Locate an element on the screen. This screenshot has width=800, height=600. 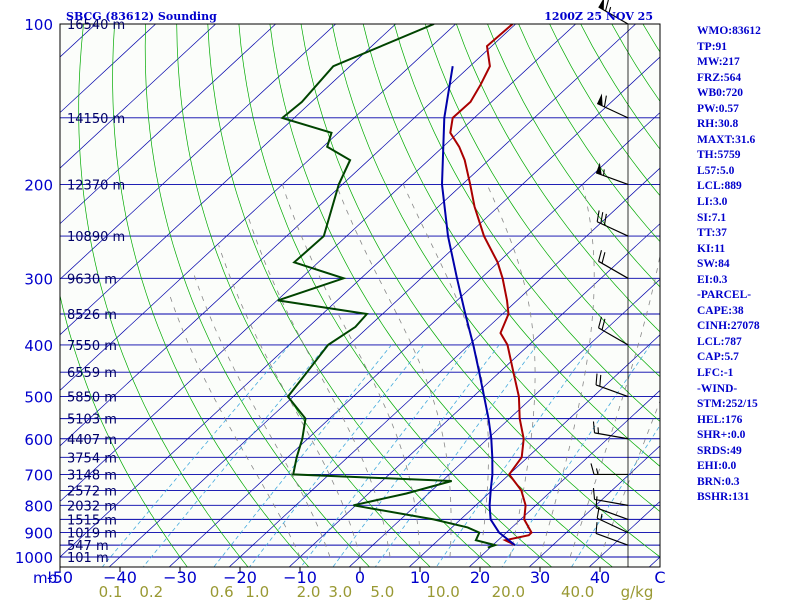
pressure-tick-label: 700 is located at coordinates (38, 475).